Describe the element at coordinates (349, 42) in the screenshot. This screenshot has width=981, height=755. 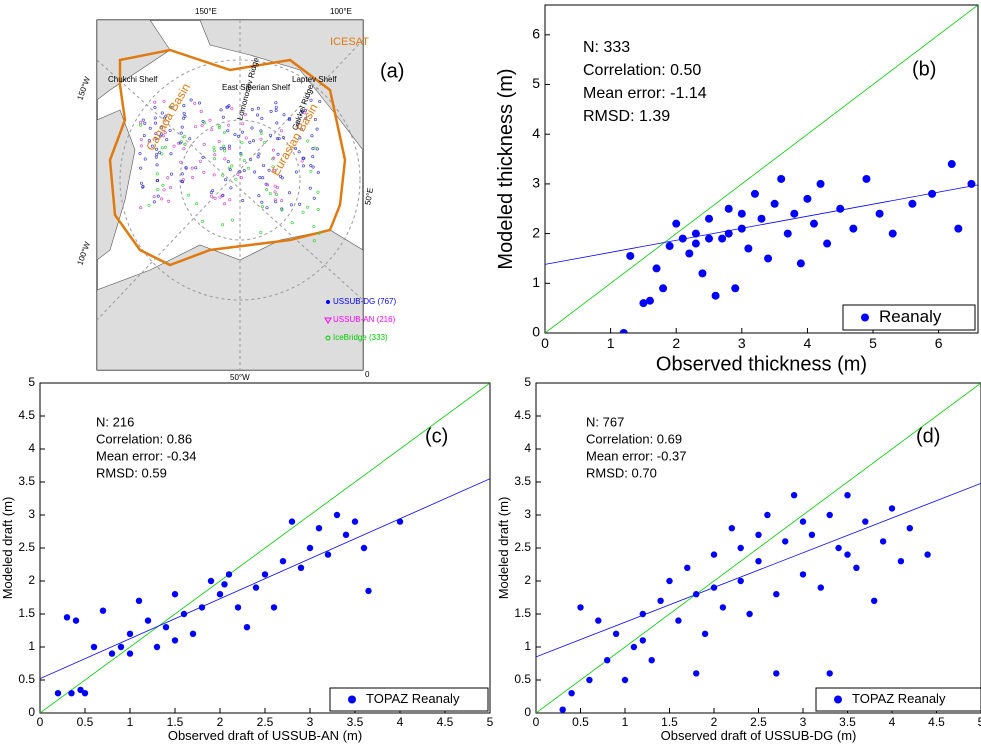
I see `boundary-label: ICESAT` at that location.